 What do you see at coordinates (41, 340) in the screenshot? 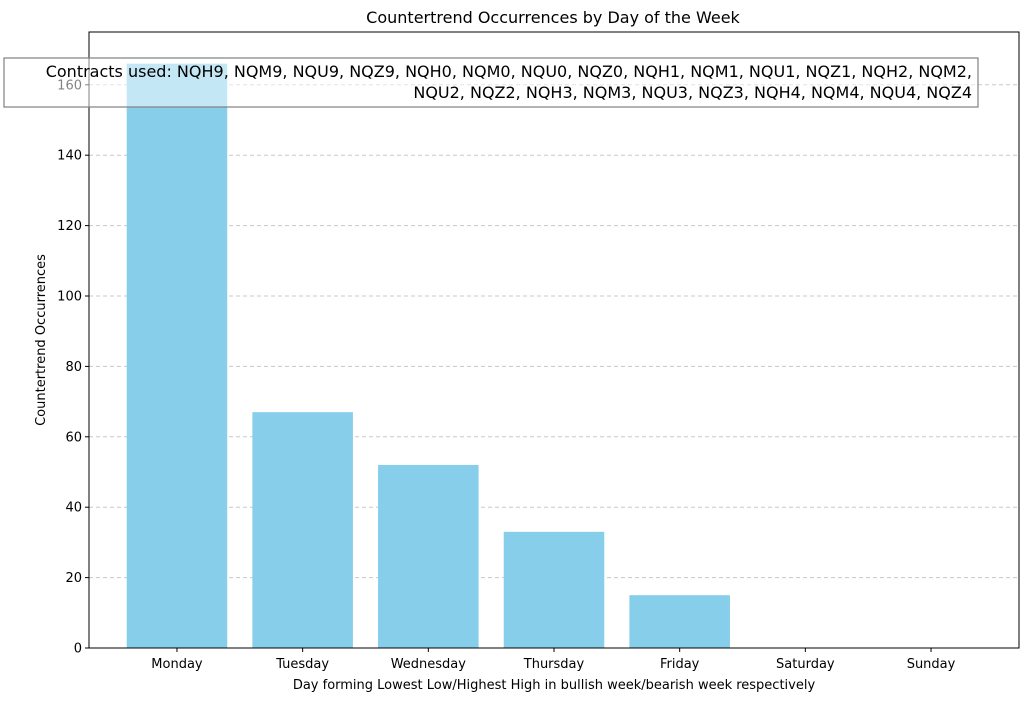
I see `y-axis-title: Countertrend Occurrences` at bounding box center [41, 340].